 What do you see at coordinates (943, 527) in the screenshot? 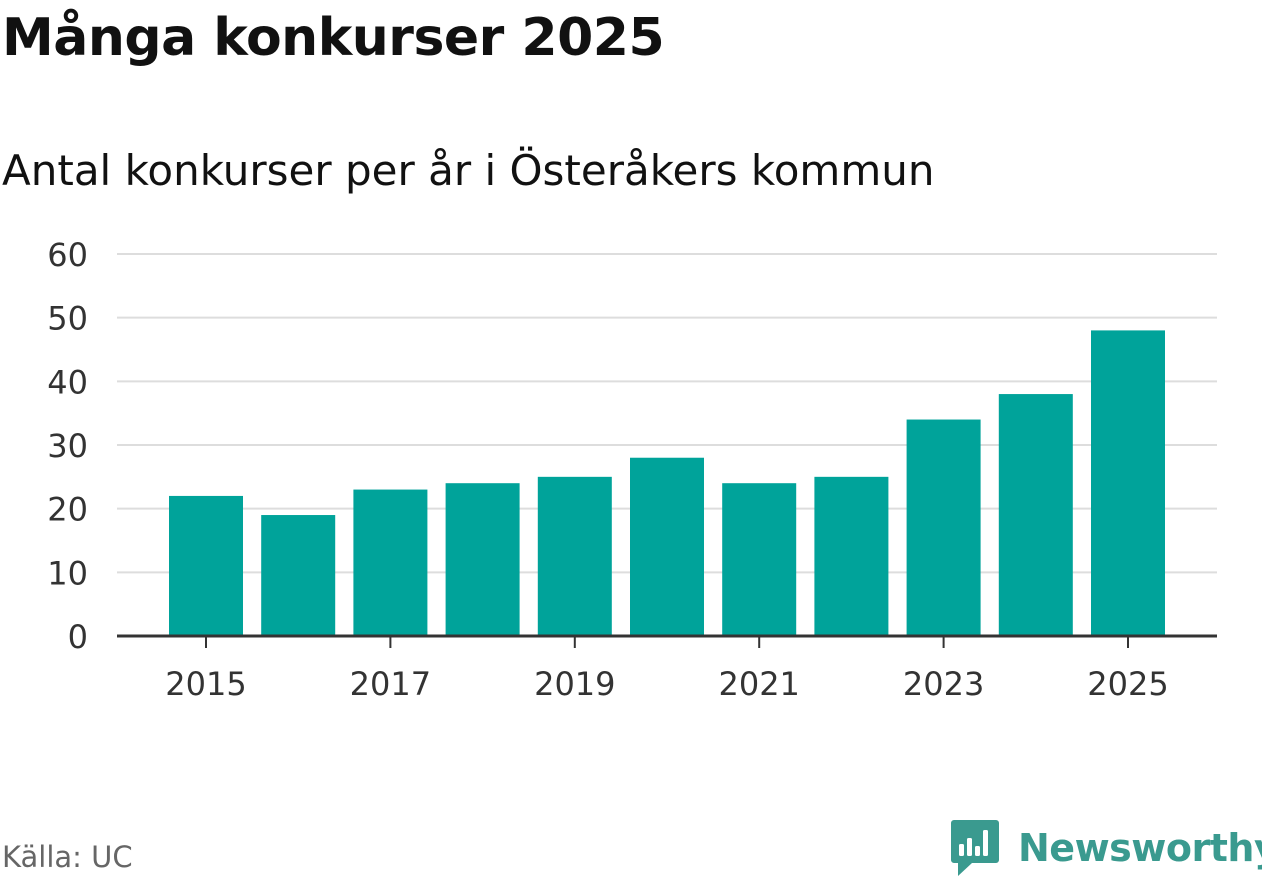
I see `bar-2023` at bounding box center [943, 527].